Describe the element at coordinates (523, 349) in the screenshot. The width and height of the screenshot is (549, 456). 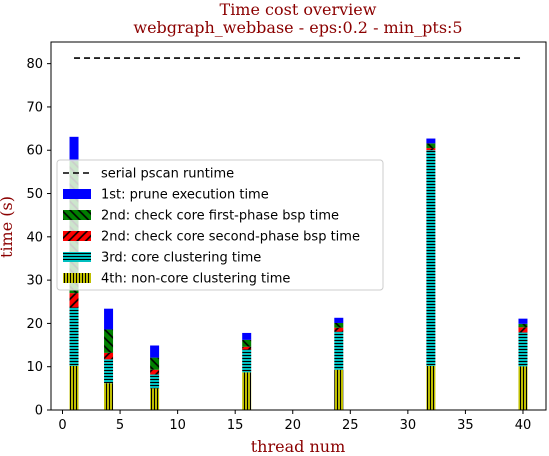
I see `bar-3rd-core-clustering-time-x40` at that location.